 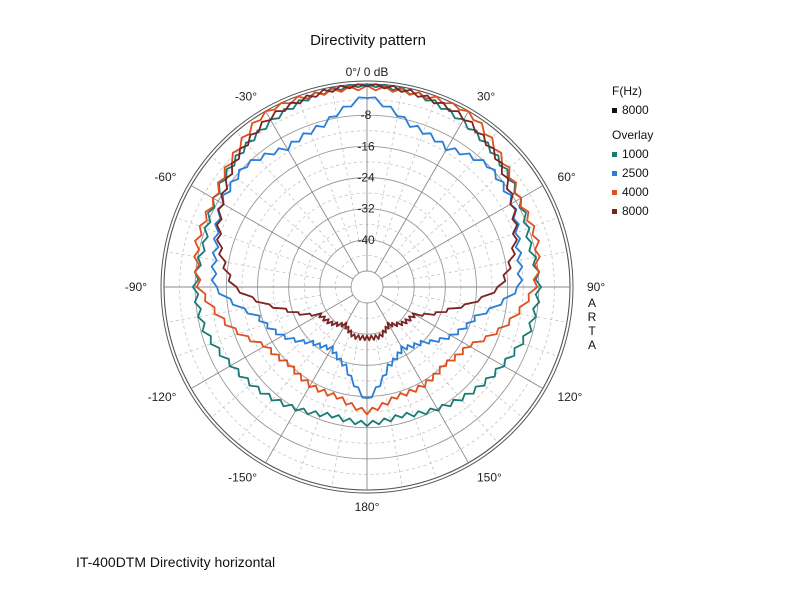 I want to click on legend-primary-label: 8000, so click(x=635, y=110).